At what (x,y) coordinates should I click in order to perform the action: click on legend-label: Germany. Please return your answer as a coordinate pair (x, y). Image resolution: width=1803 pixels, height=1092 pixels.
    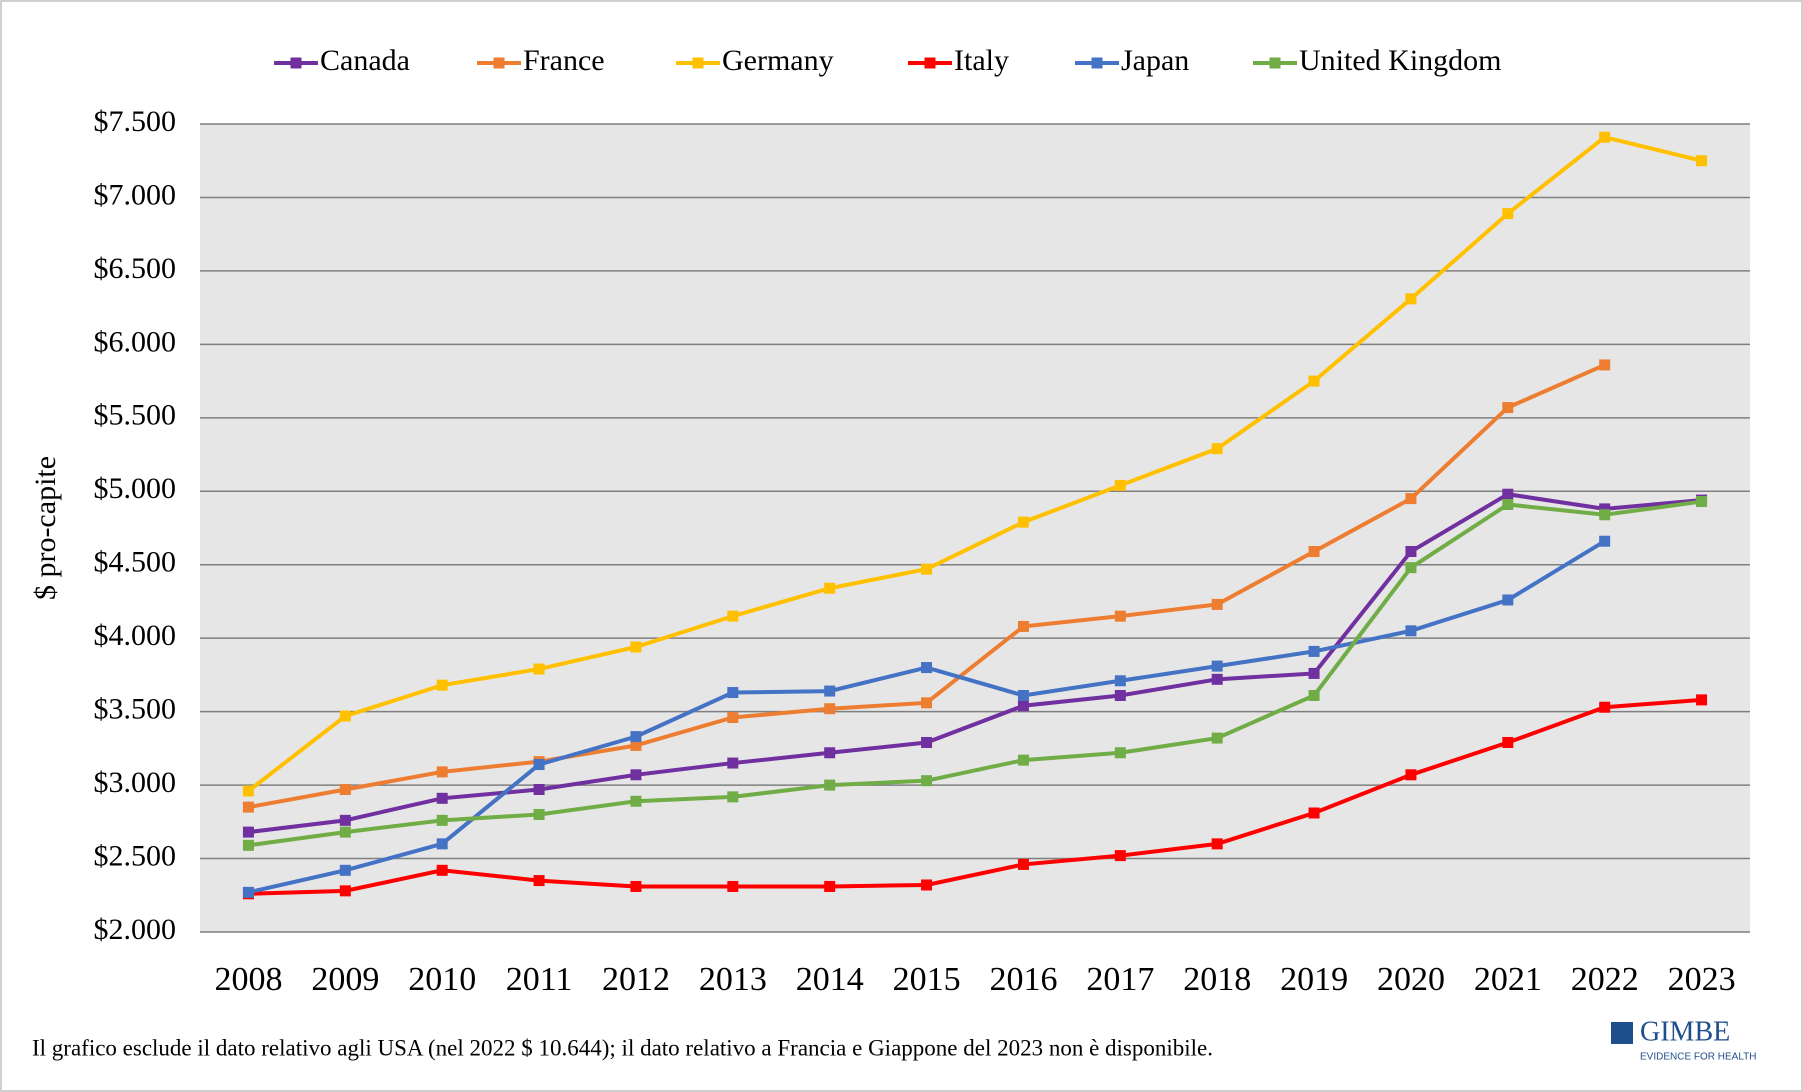
    Looking at the image, I should click on (778, 60).